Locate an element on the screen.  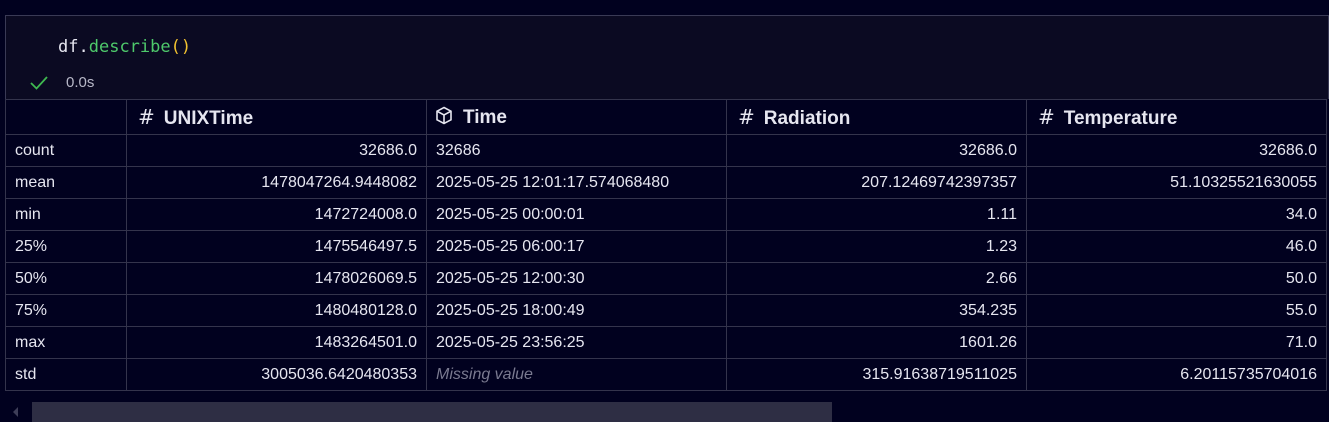
header-row: # UNIXTime Time # Radiation # Temperature is located at coordinates (666, 117).